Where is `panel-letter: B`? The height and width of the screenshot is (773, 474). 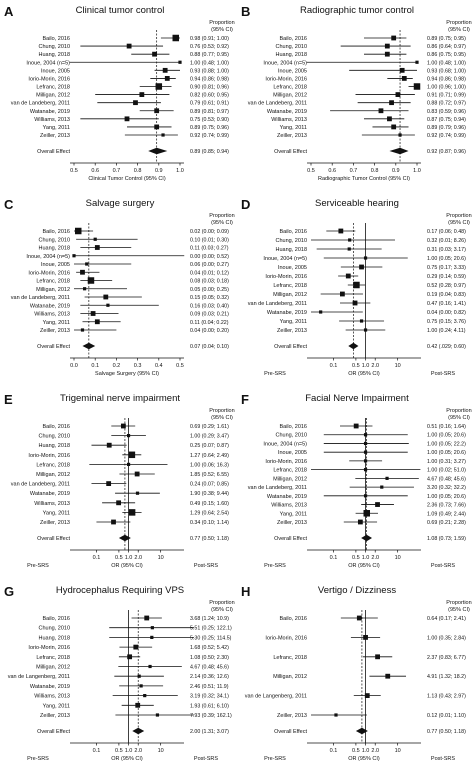
panel-letter: B is located at coordinates (245, 11).